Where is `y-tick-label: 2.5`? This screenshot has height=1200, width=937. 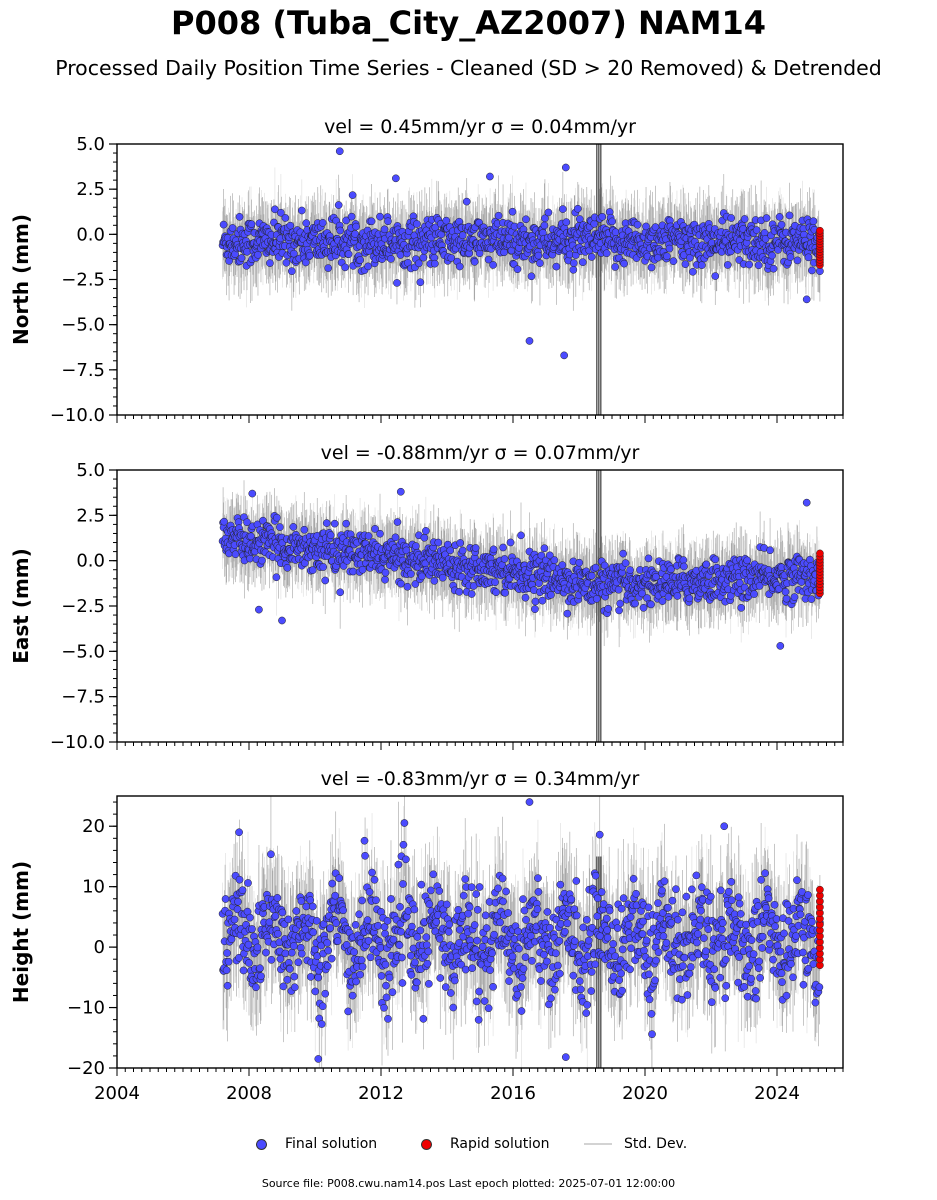
y-tick-label: 2.5 is located at coordinates (90, 189).